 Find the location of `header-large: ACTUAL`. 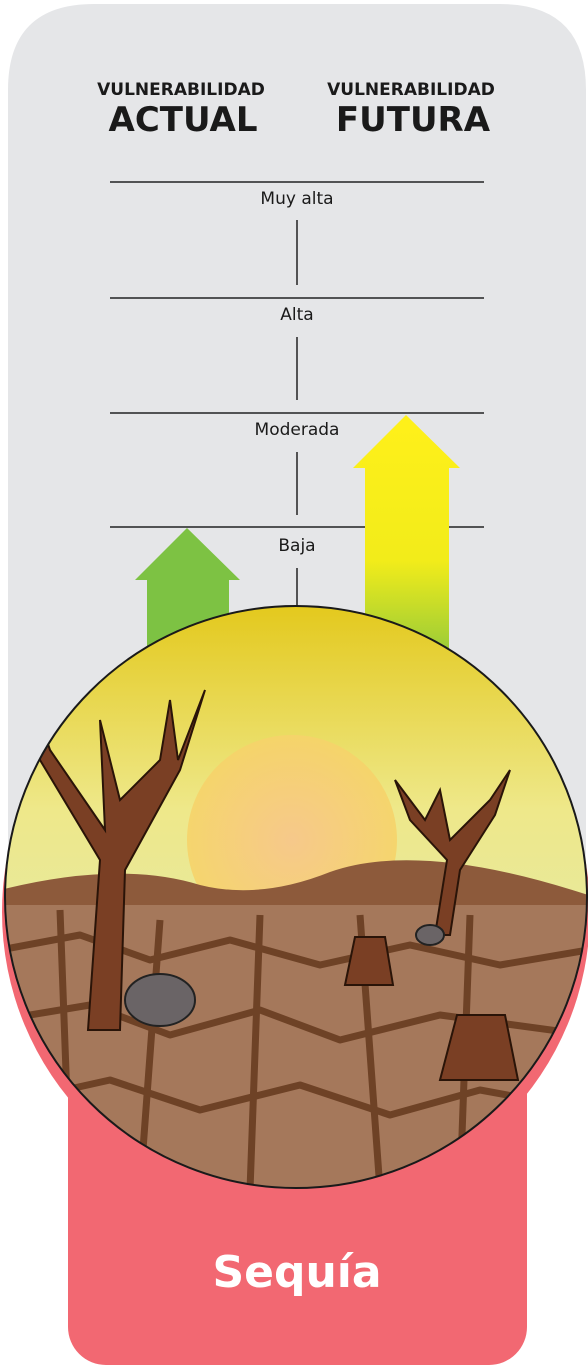

header-large: ACTUAL is located at coordinates (183, 120).